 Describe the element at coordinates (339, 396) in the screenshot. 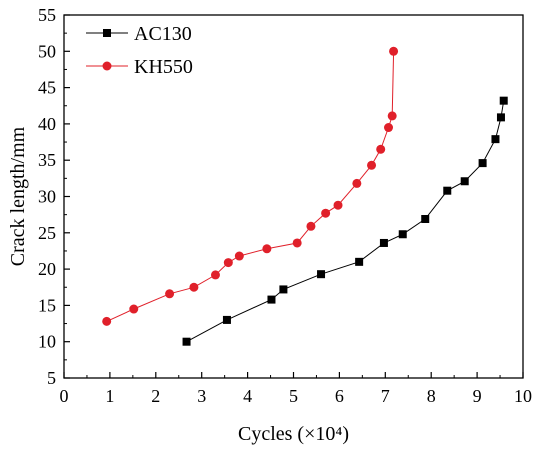

I see `x-tick-label: 6` at that location.